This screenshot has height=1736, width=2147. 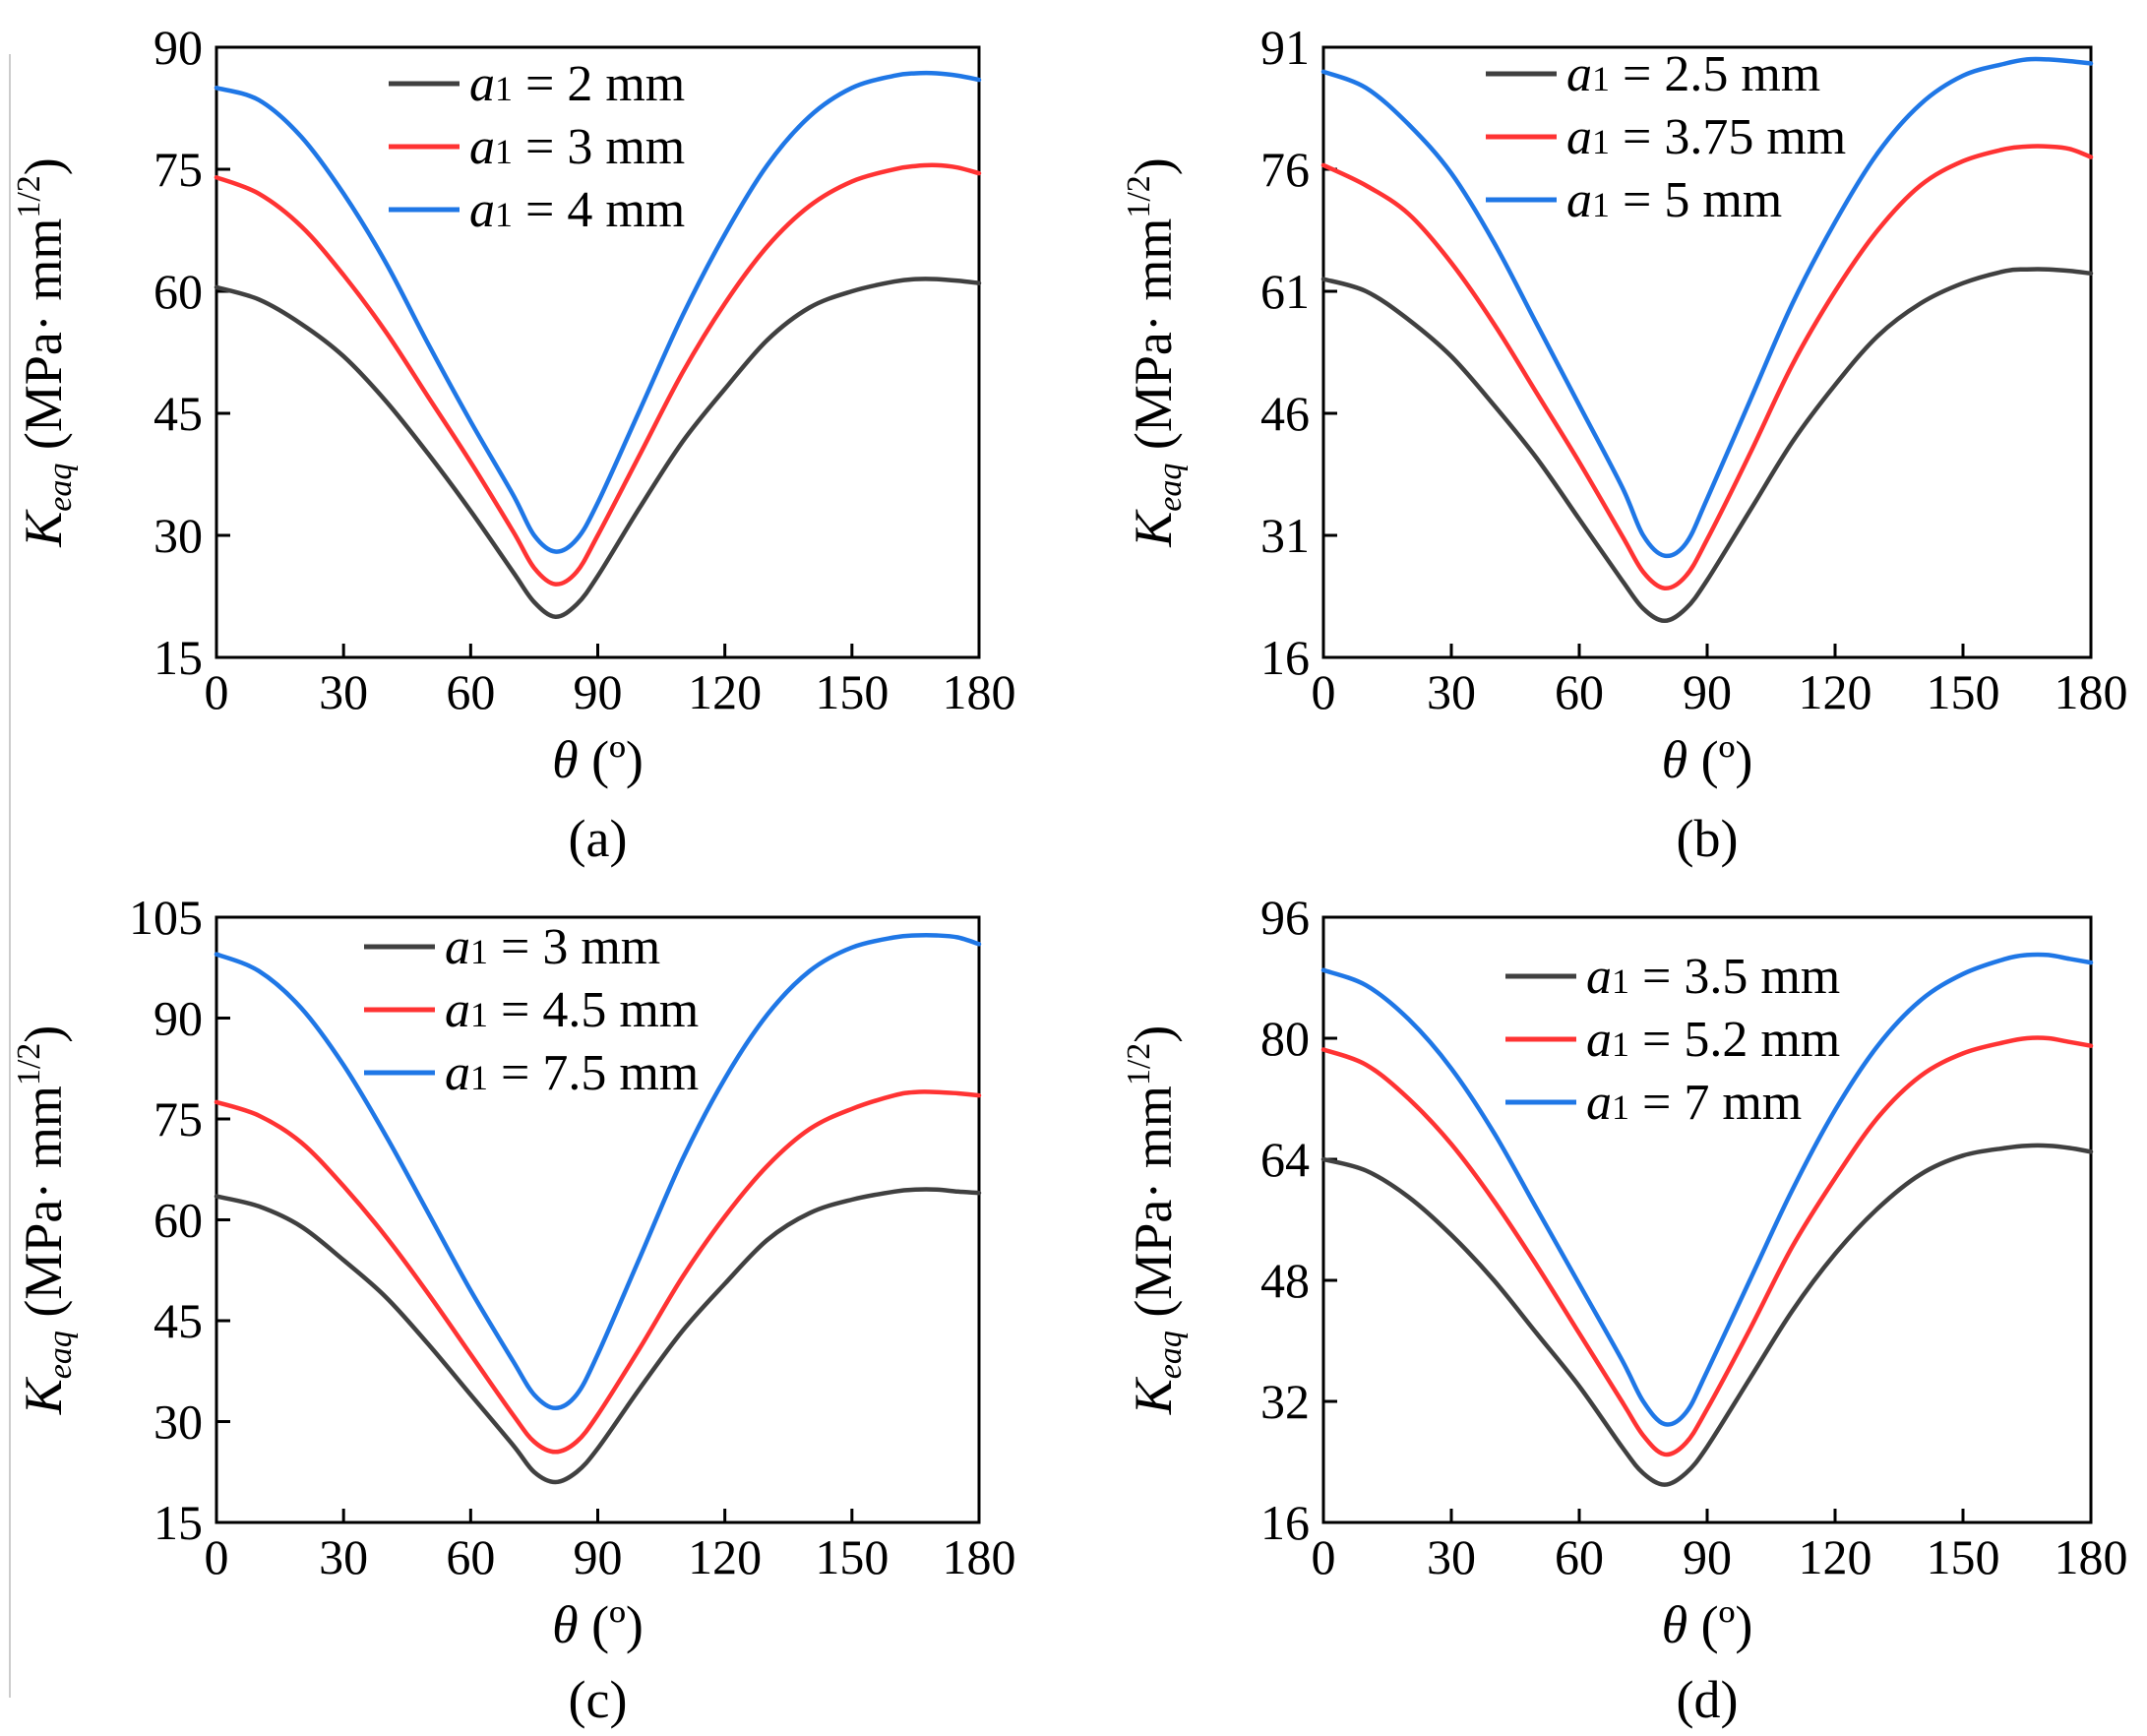 What do you see at coordinates (1742, 74) in the screenshot?
I see `legend-value: 2.5 mm` at bounding box center [1742, 74].